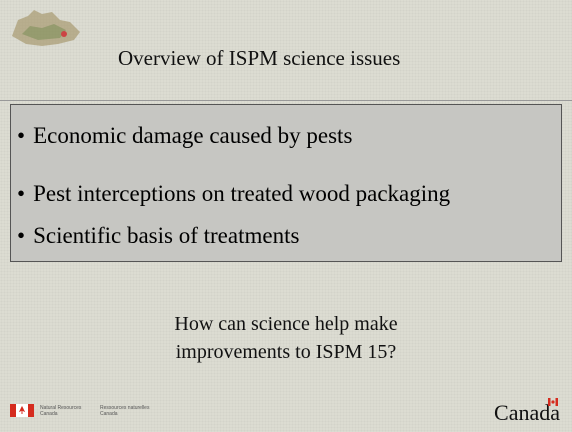 This screenshot has height=432, width=572. Describe the element at coordinates (22, 410) in the screenshot. I see `flag` at that location.